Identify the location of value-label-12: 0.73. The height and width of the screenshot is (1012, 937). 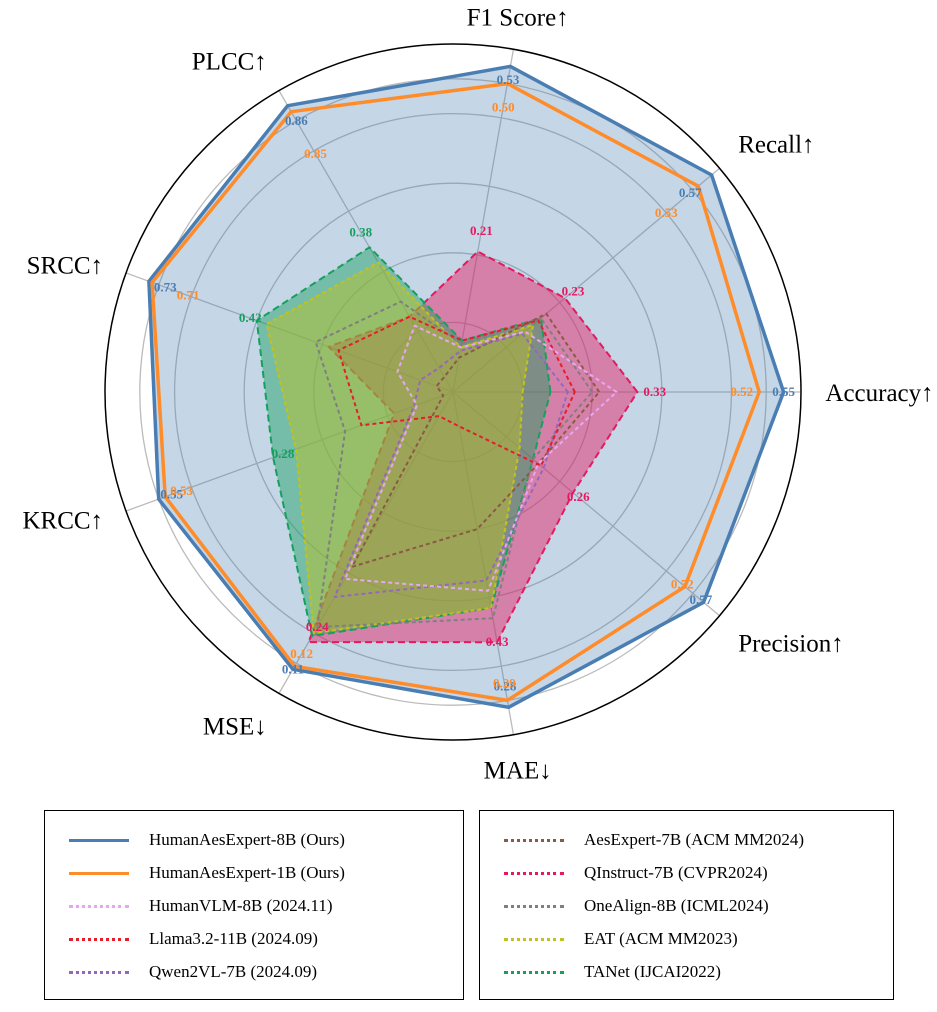
(165, 286).